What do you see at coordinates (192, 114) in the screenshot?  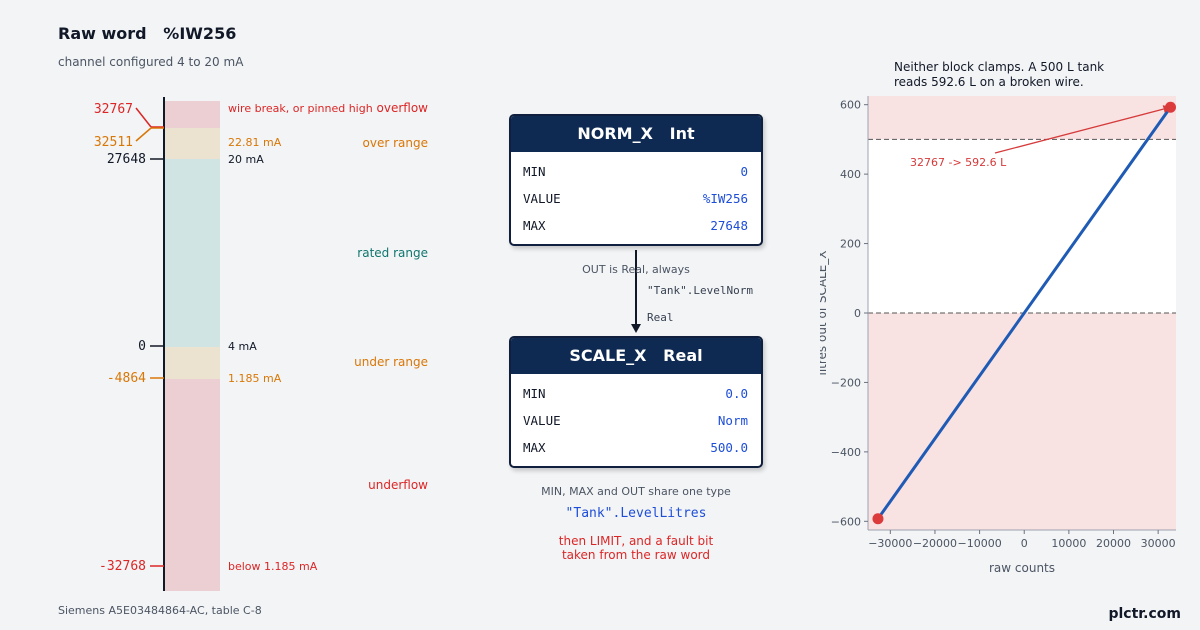 I see `zone-overflow-band` at bounding box center [192, 114].